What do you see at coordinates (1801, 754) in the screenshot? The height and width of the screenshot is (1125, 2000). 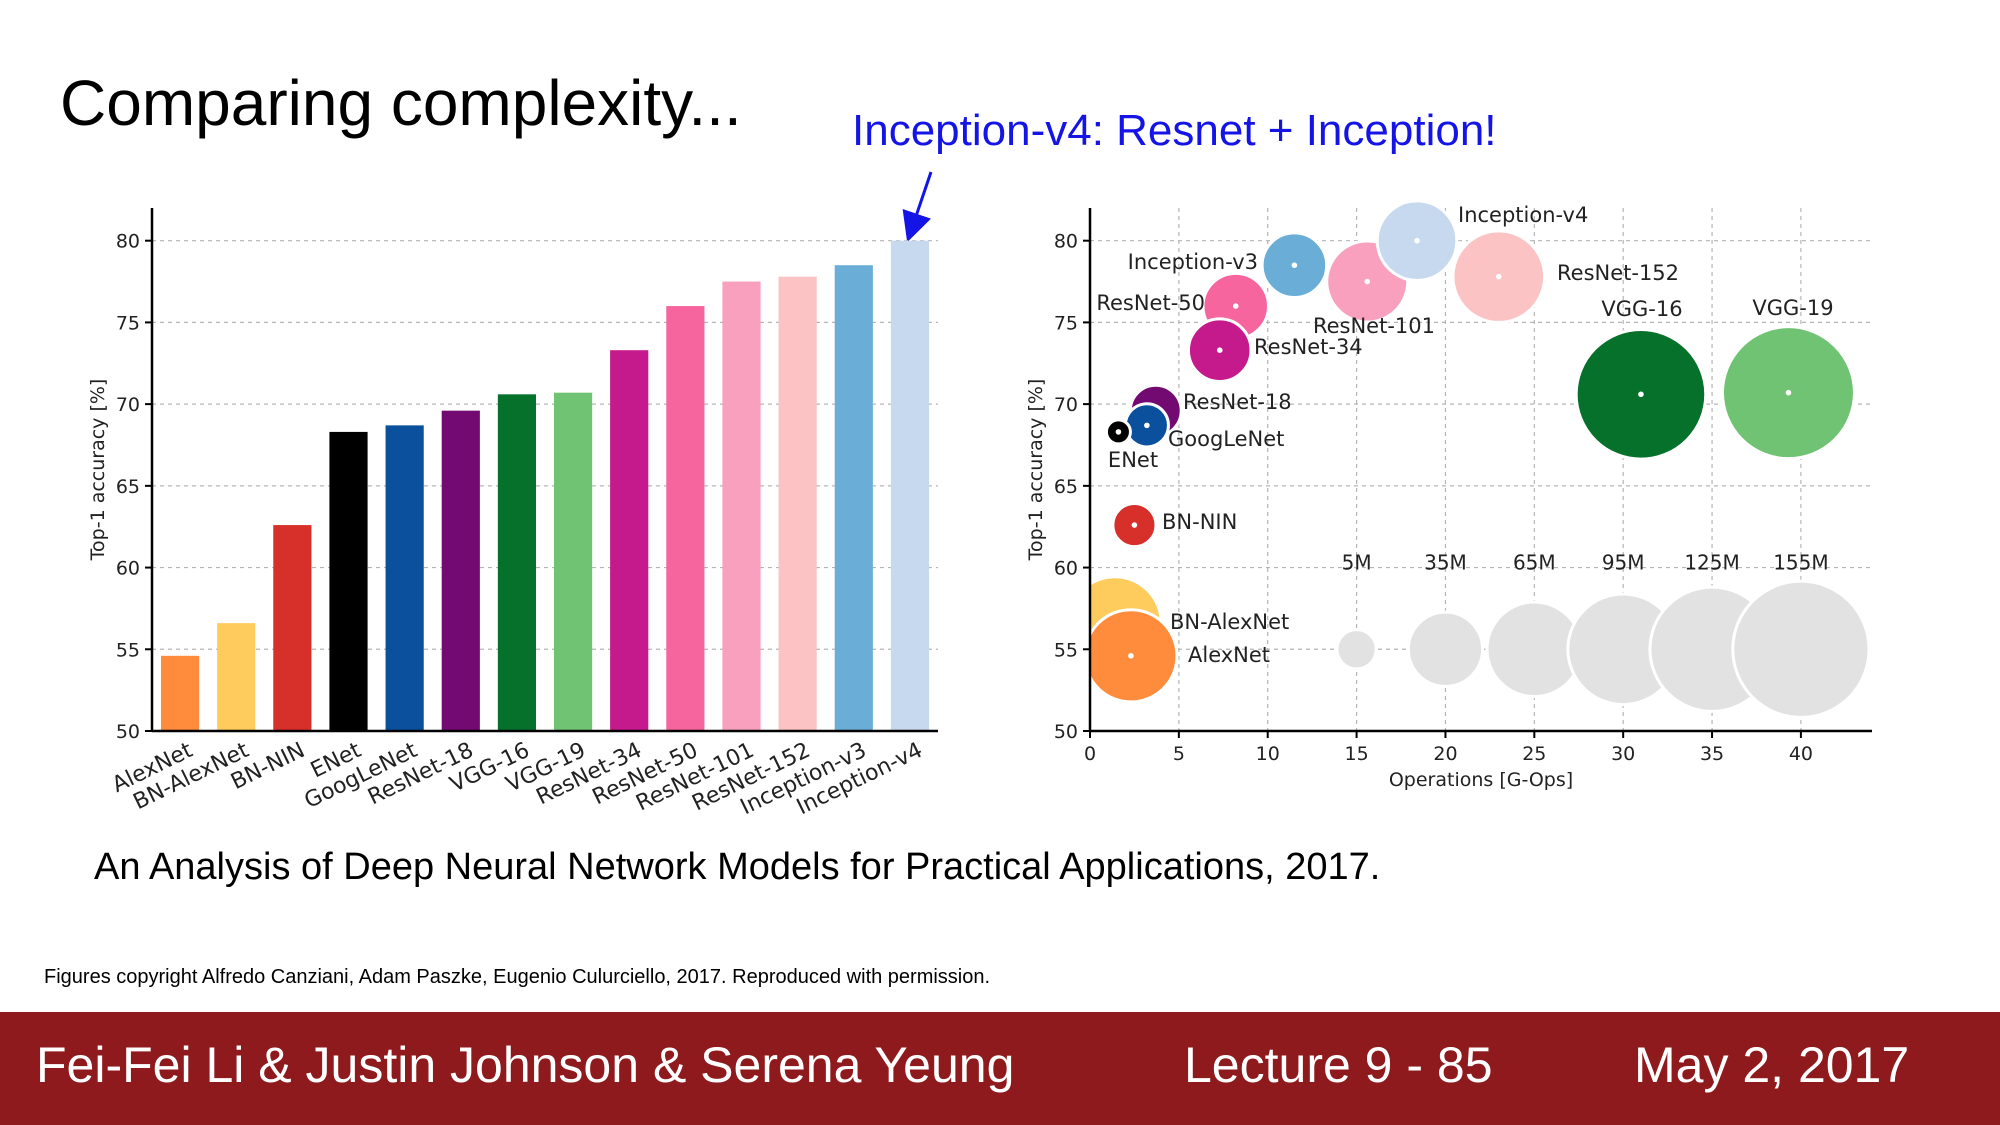 I see `bubble-xtick-label: 40` at bounding box center [1801, 754].